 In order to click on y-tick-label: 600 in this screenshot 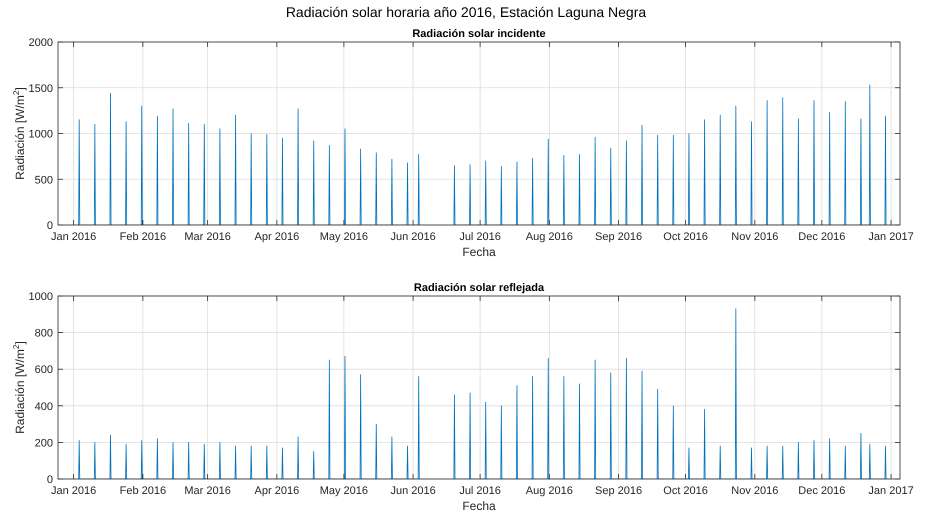, I will do `click(43, 370)`.